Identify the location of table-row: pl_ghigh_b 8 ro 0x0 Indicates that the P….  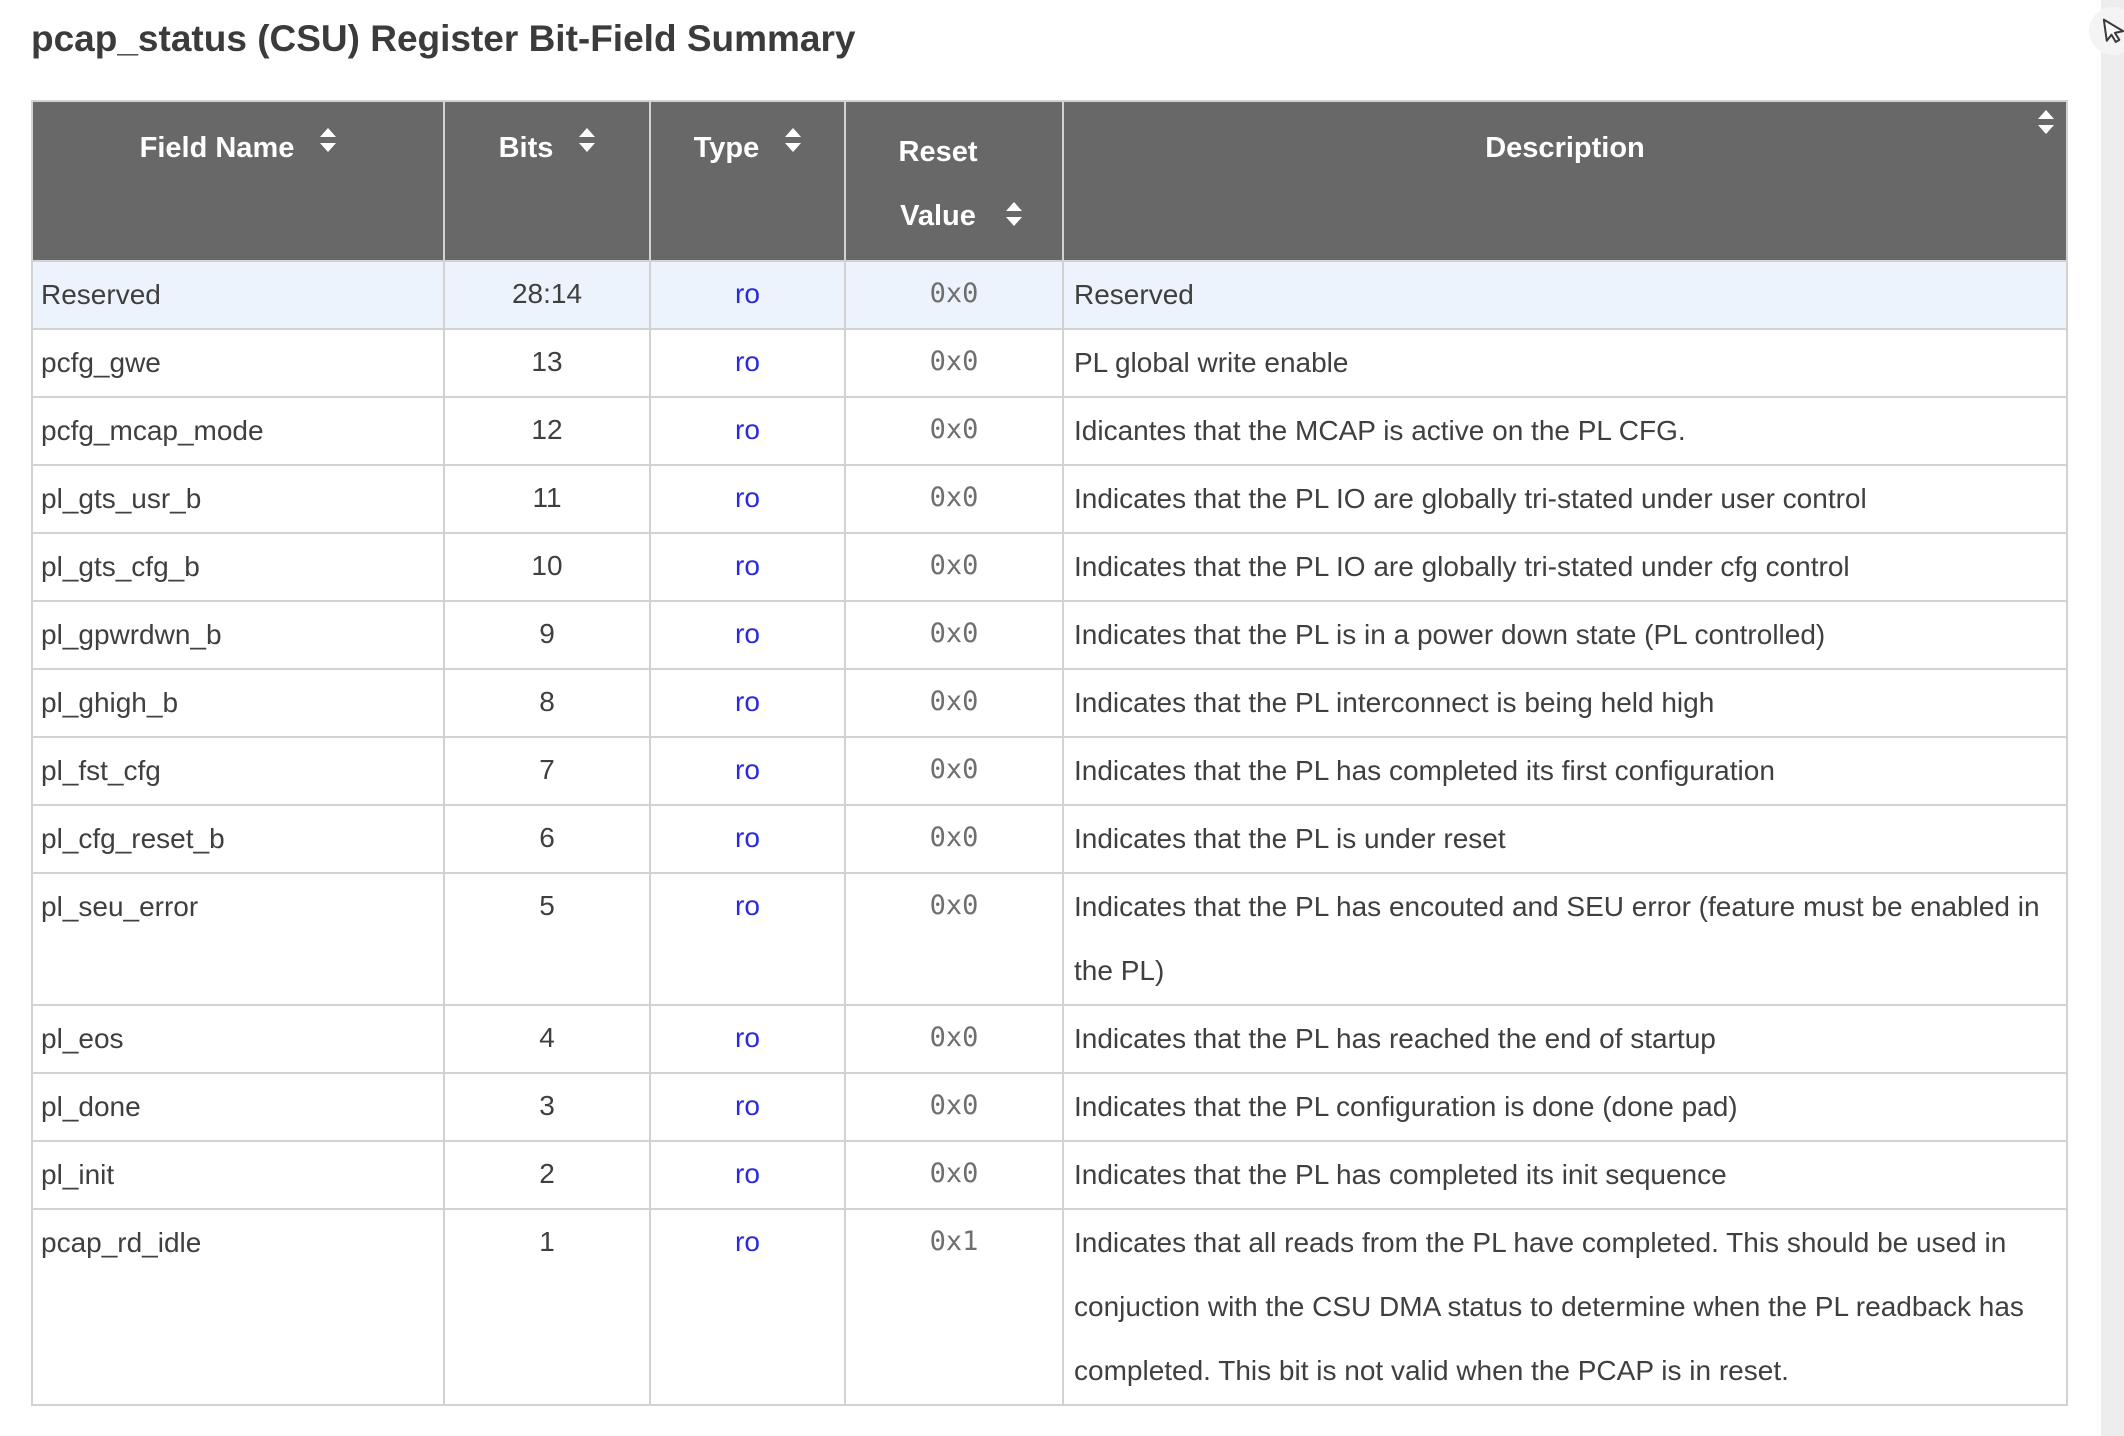
(1049, 703).